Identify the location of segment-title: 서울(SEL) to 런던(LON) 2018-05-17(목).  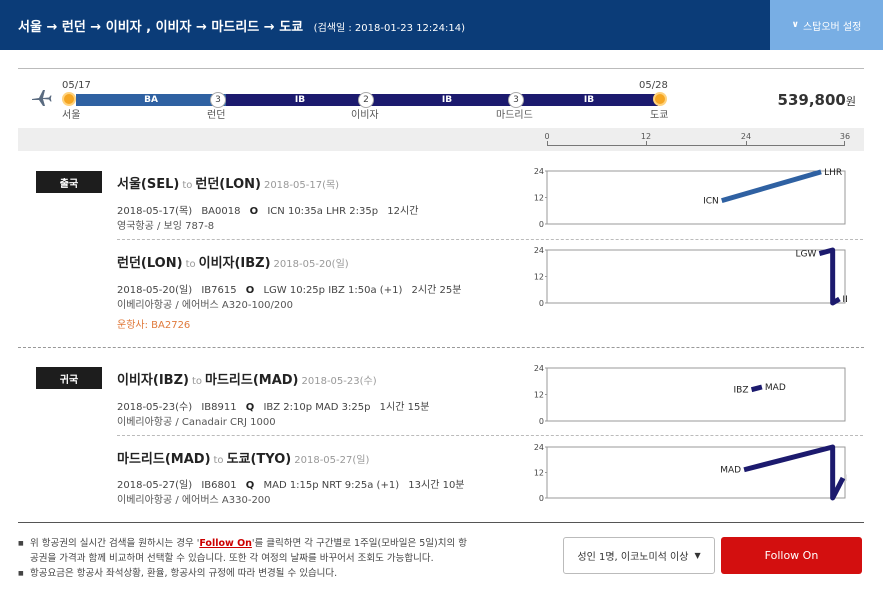
(228, 182).